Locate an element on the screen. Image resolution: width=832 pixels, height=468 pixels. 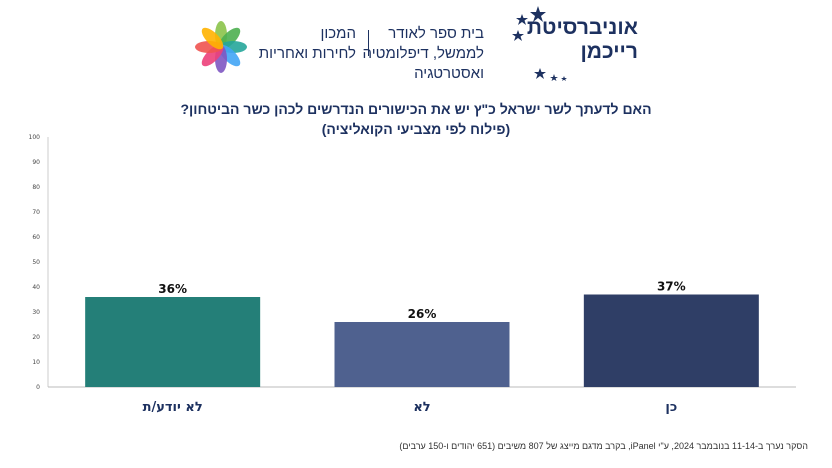
petal-icon is located at coordinates (212, 38).